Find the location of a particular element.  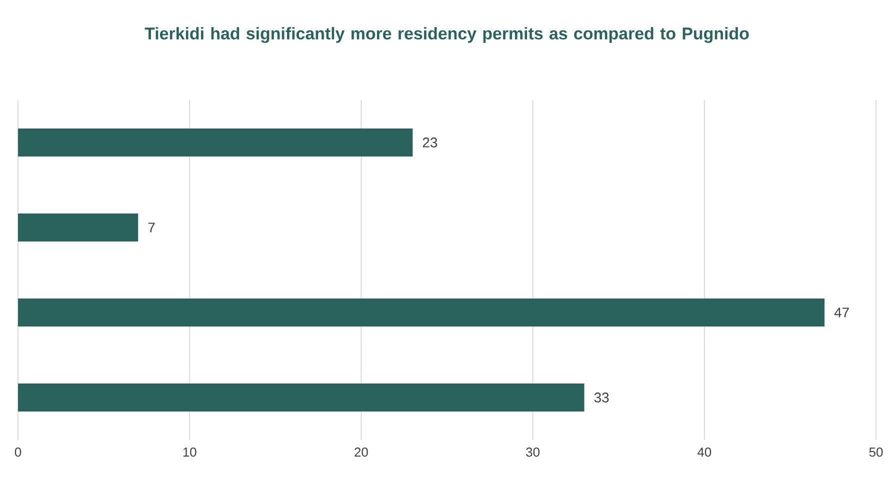

data-label: 7 is located at coordinates (151, 227).